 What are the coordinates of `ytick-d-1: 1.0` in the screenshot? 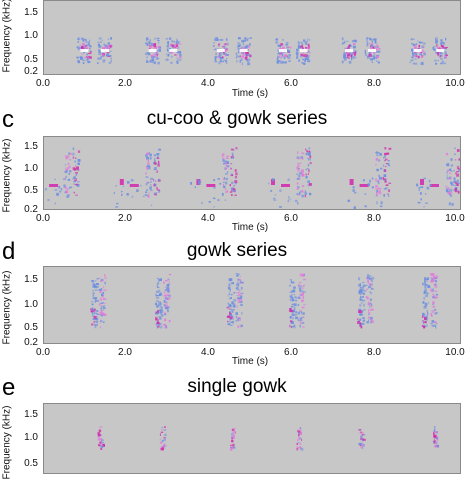 It's located at (26, 304).